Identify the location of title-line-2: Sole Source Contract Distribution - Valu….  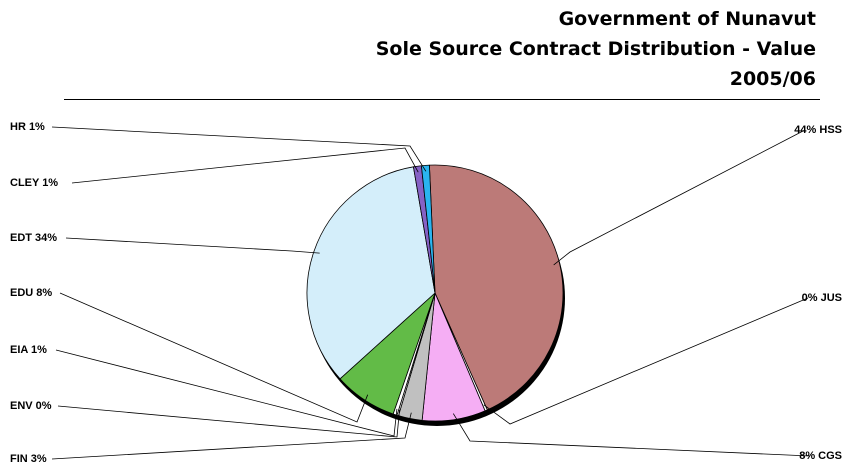
(595, 49).